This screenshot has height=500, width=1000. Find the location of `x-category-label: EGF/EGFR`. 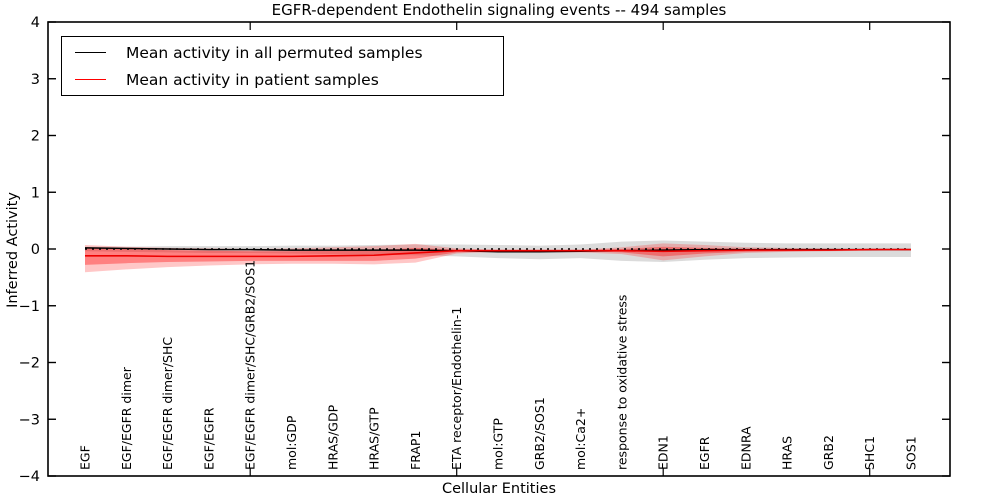

x-category-label: EGF/EGFR is located at coordinates (208, 438).